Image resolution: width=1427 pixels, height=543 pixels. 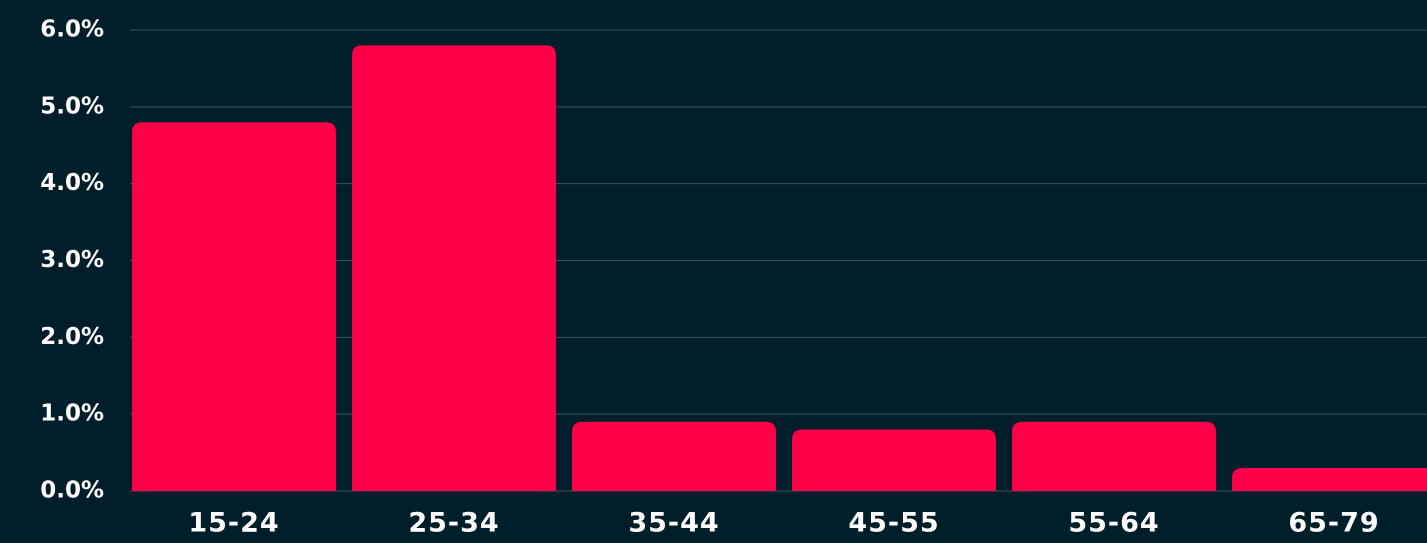 What do you see at coordinates (72, 491) in the screenshot?
I see `y-tick-label: 0.0%` at bounding box center [72, 491].